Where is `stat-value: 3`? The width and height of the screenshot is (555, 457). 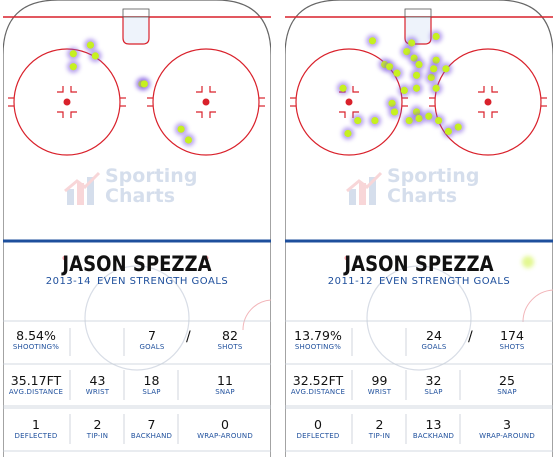 stat-value: 3 is located at coordinates (507, 424).